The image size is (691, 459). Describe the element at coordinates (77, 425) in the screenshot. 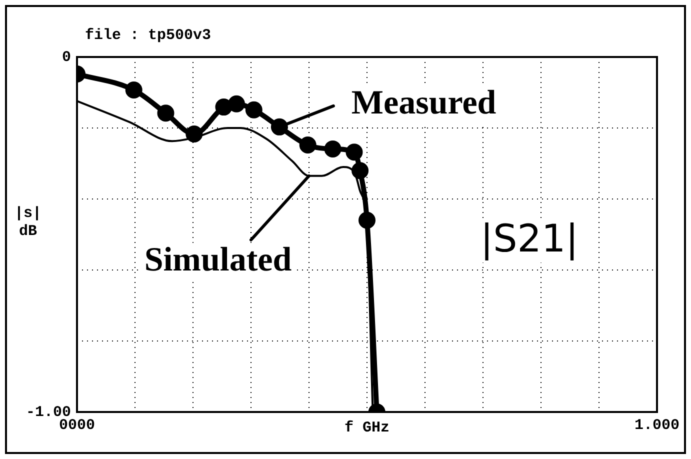

I see `x-tick-label: 0000` at that location.